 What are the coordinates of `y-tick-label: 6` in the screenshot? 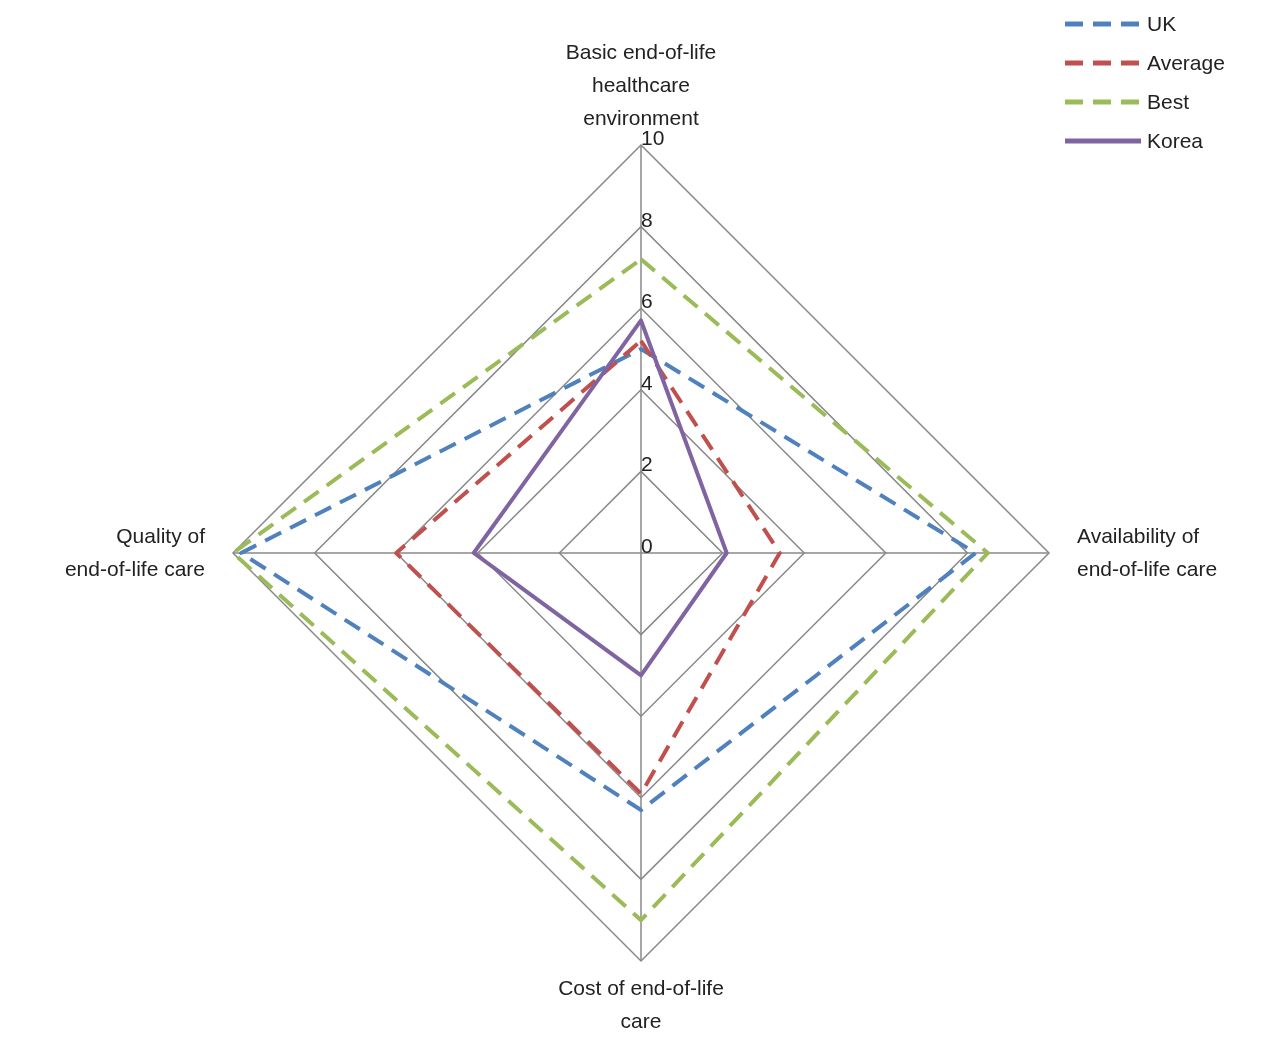 It's located at (647, 301).